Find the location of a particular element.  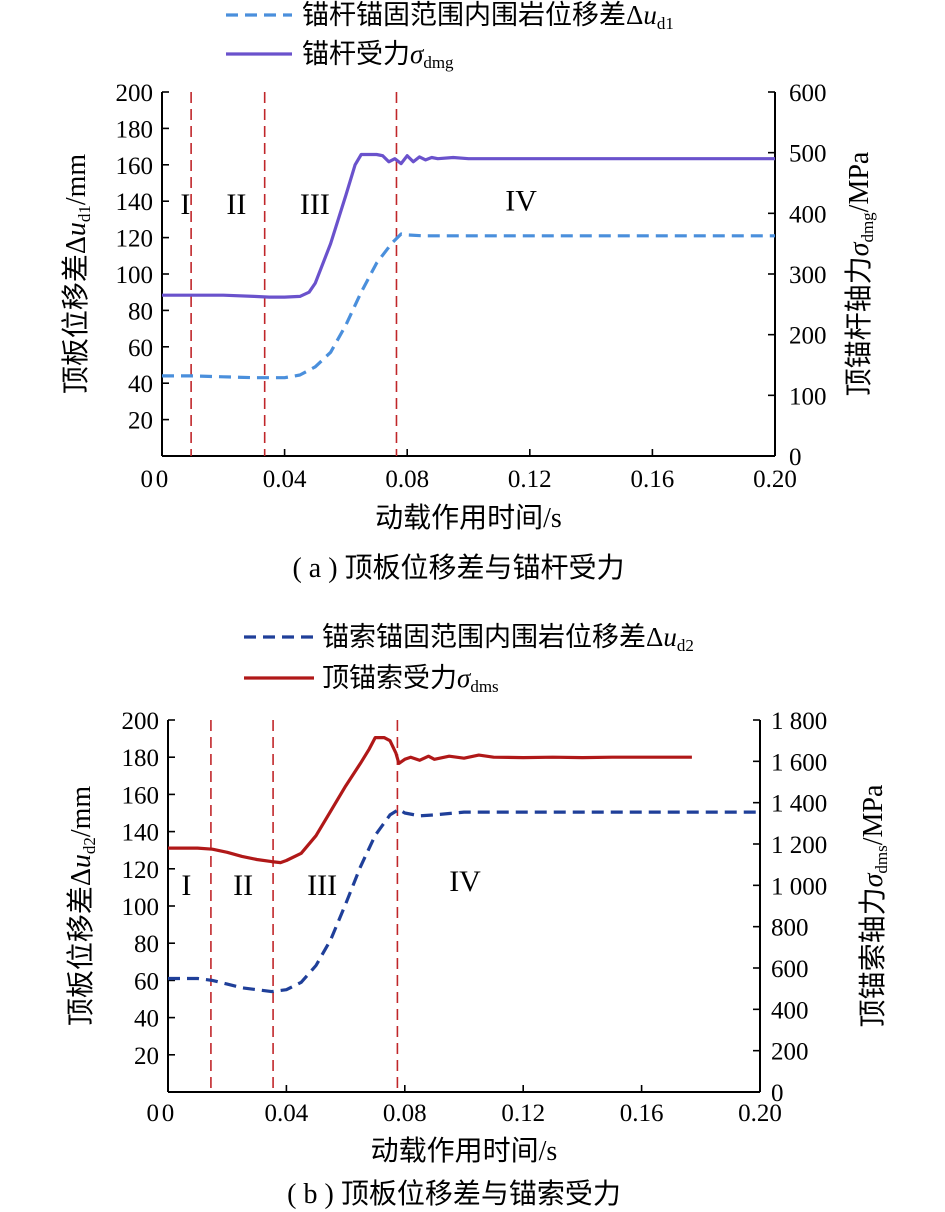

legend-label-1: 锚杆受力σdmg is located at coordinates (378, 55).